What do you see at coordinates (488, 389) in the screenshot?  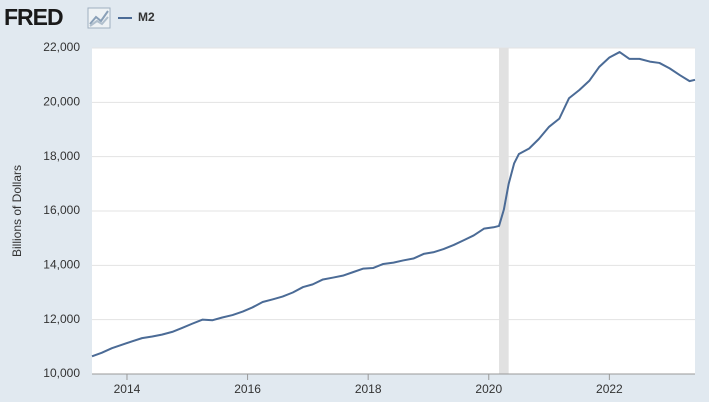 I see `x-tick-label: 2020` at bounding box center [488, 389].